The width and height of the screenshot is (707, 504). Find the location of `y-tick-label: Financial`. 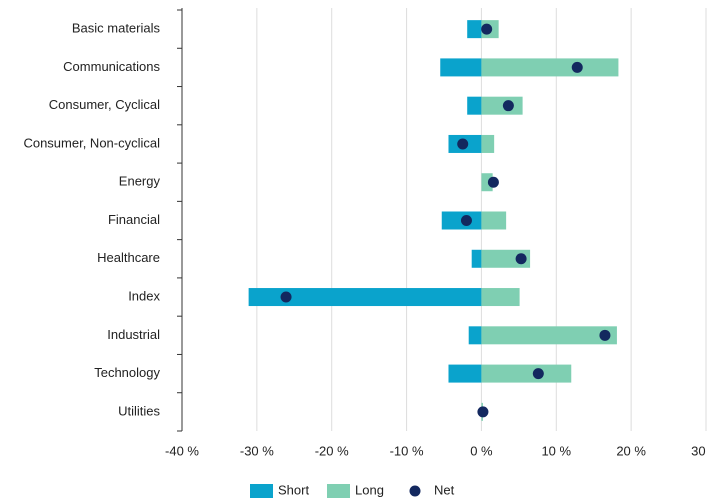

y-tick-label: Financial is located at coordinates (134, 219).